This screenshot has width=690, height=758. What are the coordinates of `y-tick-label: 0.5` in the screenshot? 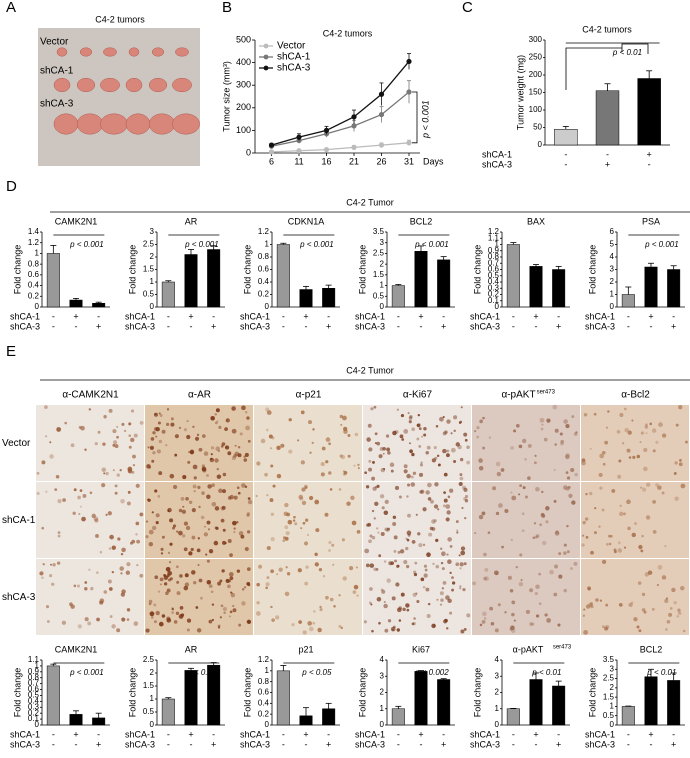 It's located at (379, 295).